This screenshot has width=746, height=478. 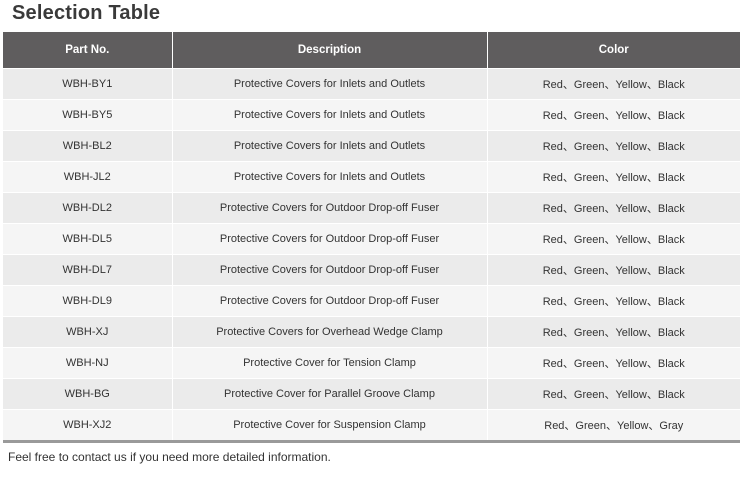 I want to click on page-title: Selection Table, so click(x=86, y=13).